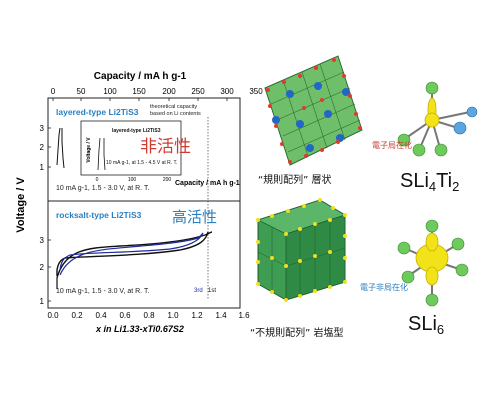 The image size is (500, 400). I want to click on lower-charge-1st, so click(134, 255).